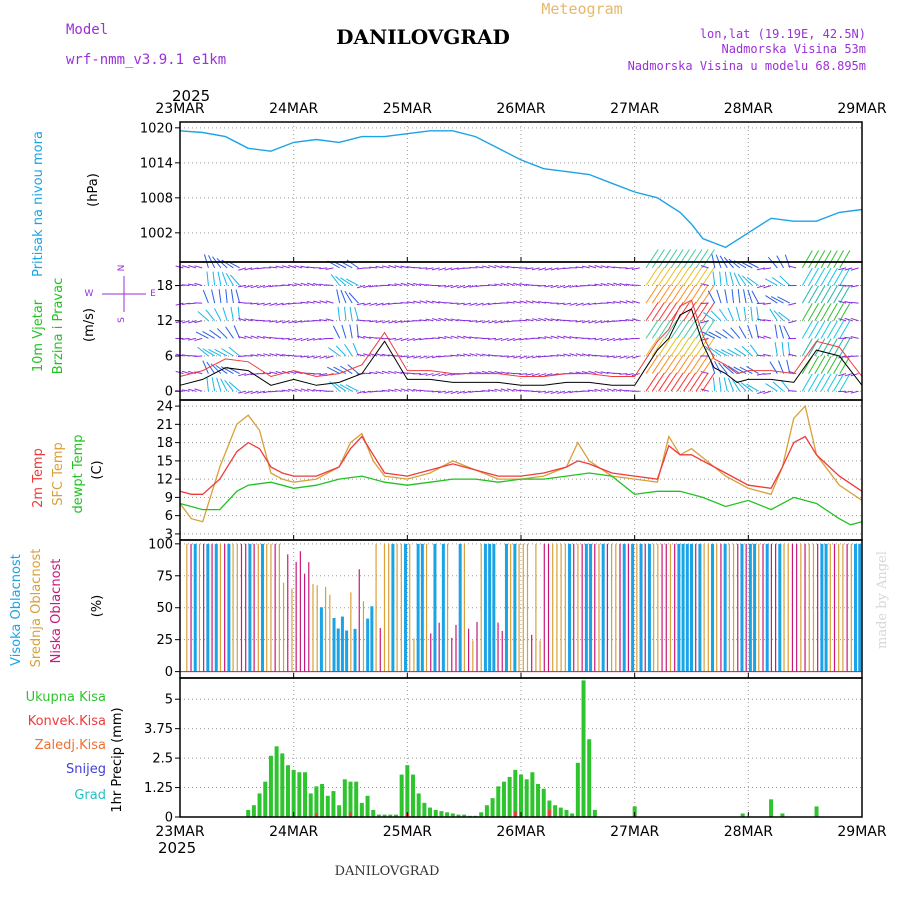 The width and height of the screenshot is (900, 900). Describe the element at coordinates (581, 9) in the screenshot. I see `meteogram-label: Meteogram` at that location.